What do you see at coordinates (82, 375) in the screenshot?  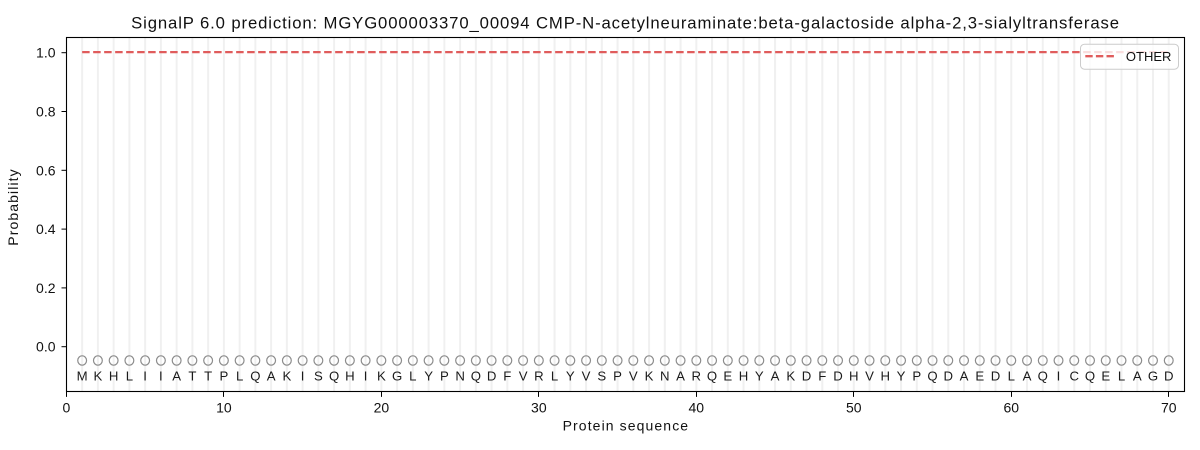 I see `svg-text: M` at bounding box center [82, 375].